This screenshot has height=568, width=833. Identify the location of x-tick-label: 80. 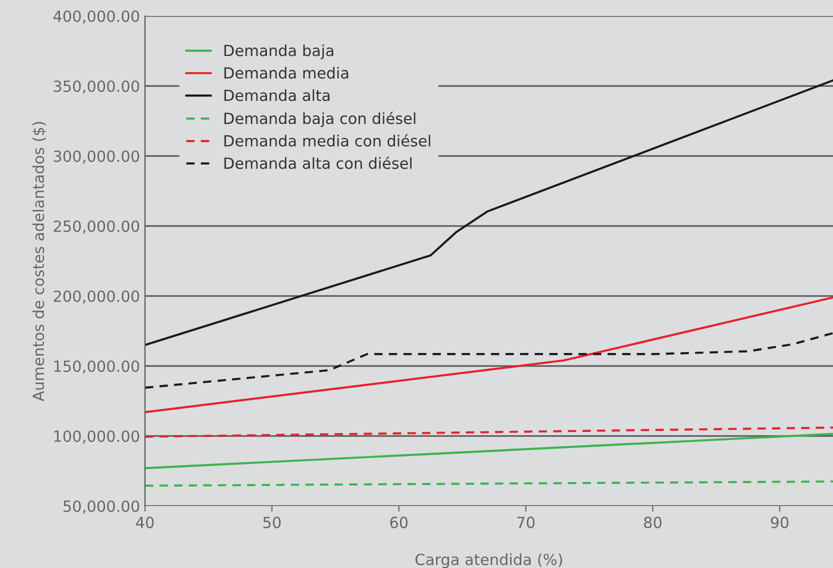
(653, 522).